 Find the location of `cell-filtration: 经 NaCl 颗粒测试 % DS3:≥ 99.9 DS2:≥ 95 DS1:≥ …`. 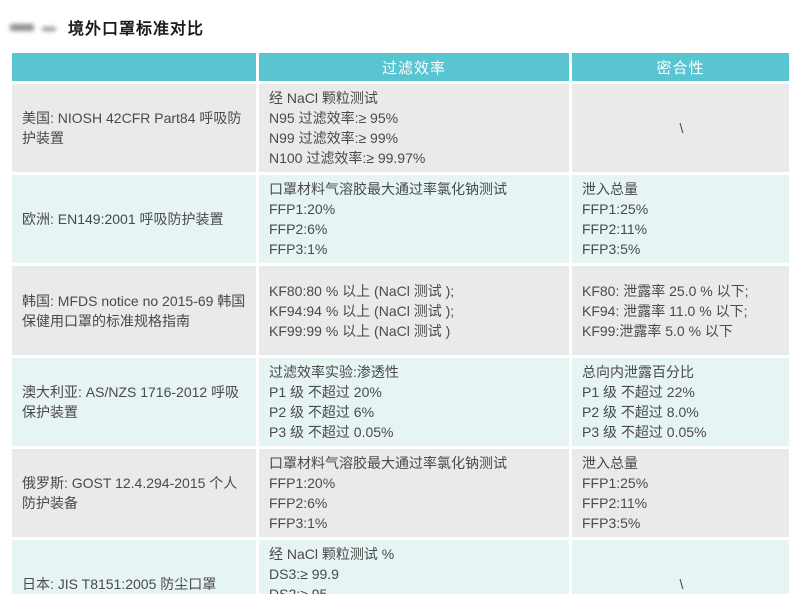

cell-filtration: 经 NaCl 颗粒测试 % DS3:≥ 99.9 DS2:≥ 95 DS1:≥ … is located at coordinates (414, 567).